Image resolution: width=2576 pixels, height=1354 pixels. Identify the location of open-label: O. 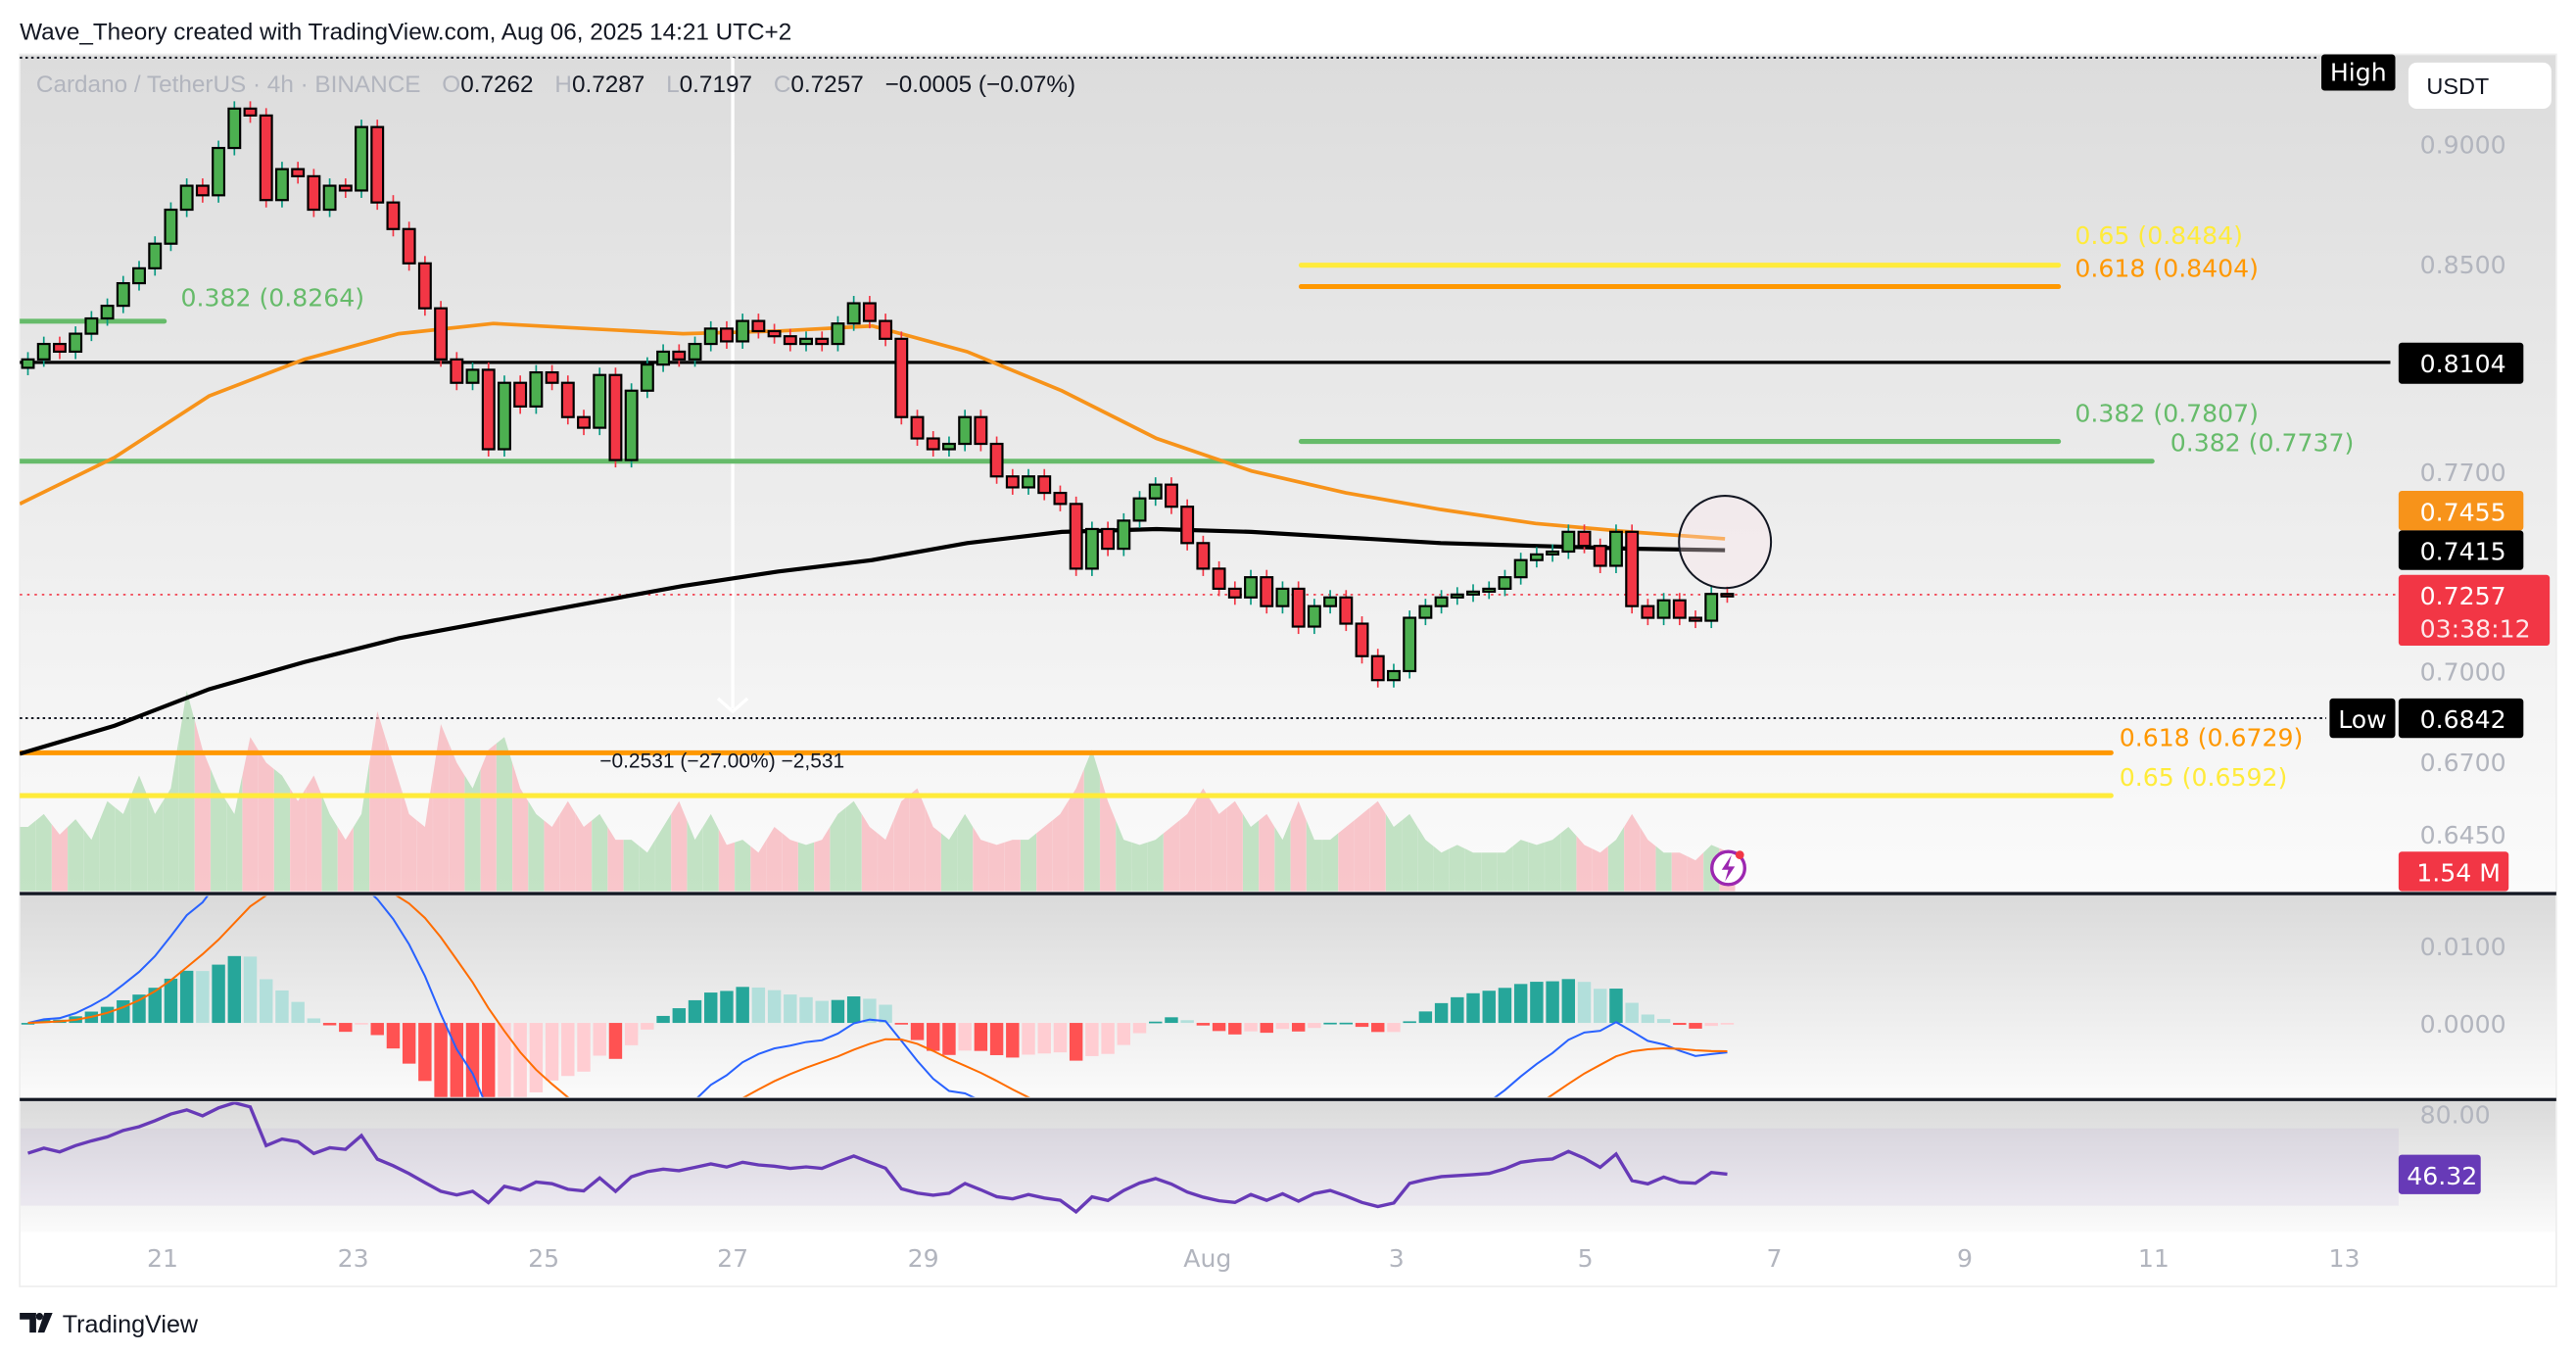
(451, 85).